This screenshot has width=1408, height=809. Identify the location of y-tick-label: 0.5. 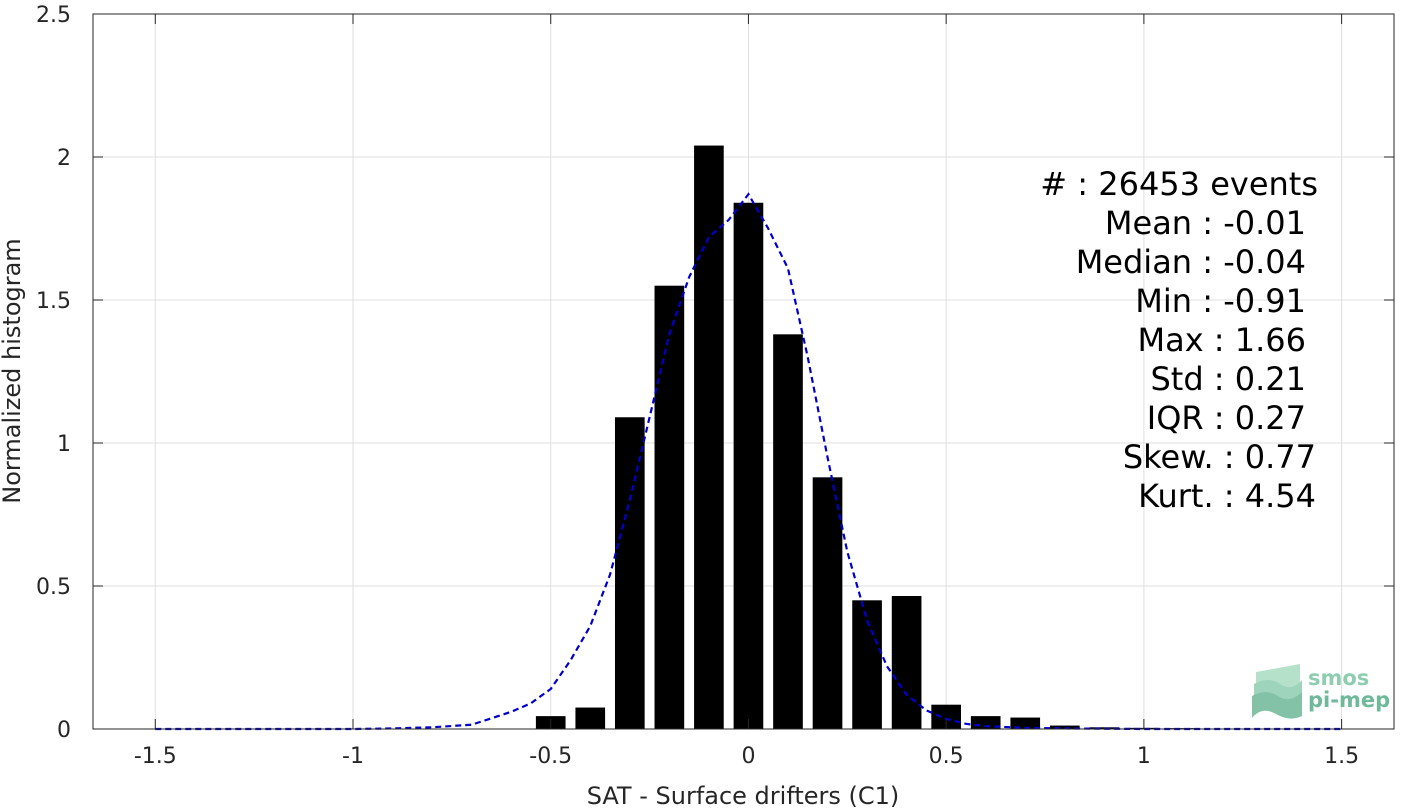
(53, 587).